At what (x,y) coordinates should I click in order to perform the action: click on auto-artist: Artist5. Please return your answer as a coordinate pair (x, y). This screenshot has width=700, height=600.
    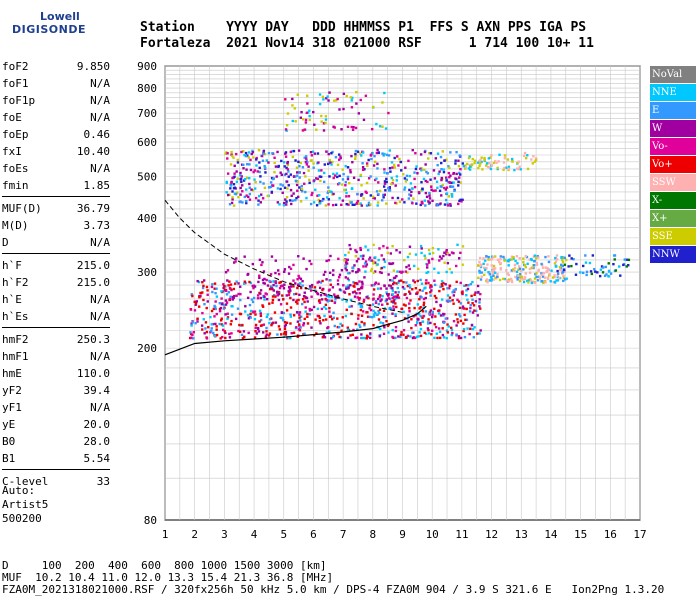
    Looking at the image, I should click on (25, 504).